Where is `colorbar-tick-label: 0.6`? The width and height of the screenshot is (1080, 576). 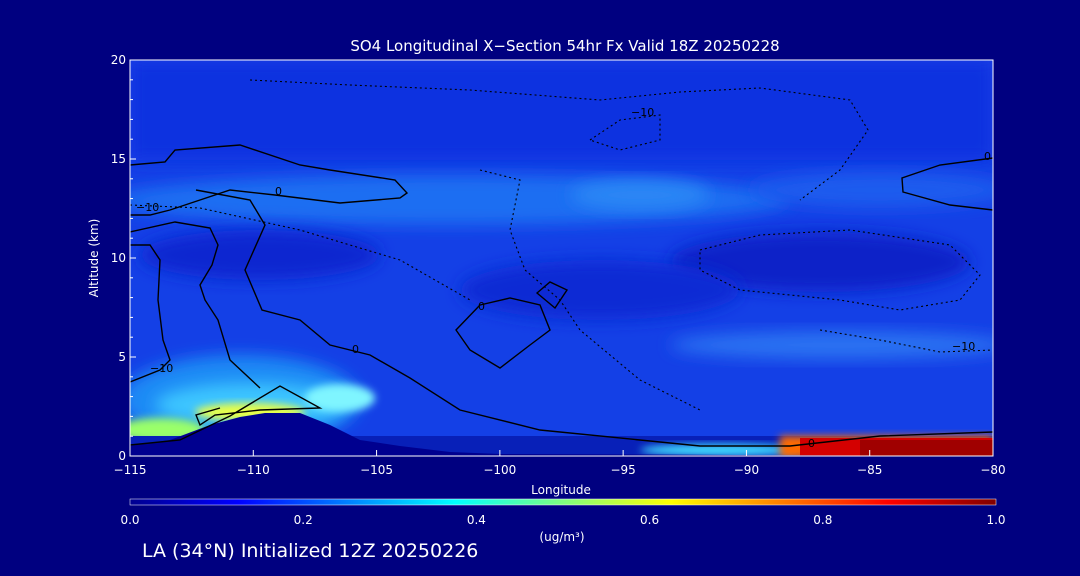 colorbar-tick-label: 0.6 is located at coordinates (649, 520).